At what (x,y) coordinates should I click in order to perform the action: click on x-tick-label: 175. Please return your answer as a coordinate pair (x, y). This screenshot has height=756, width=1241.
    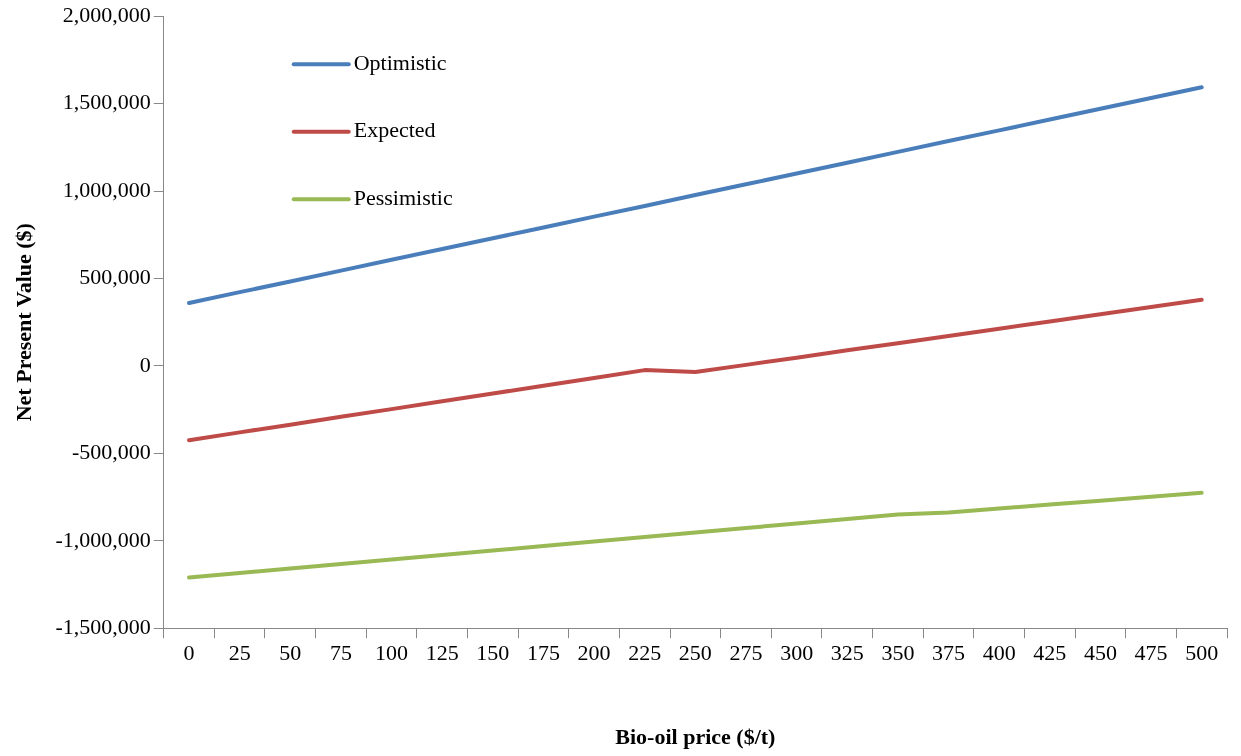
    Looking at the image, I should click on (543, 653).